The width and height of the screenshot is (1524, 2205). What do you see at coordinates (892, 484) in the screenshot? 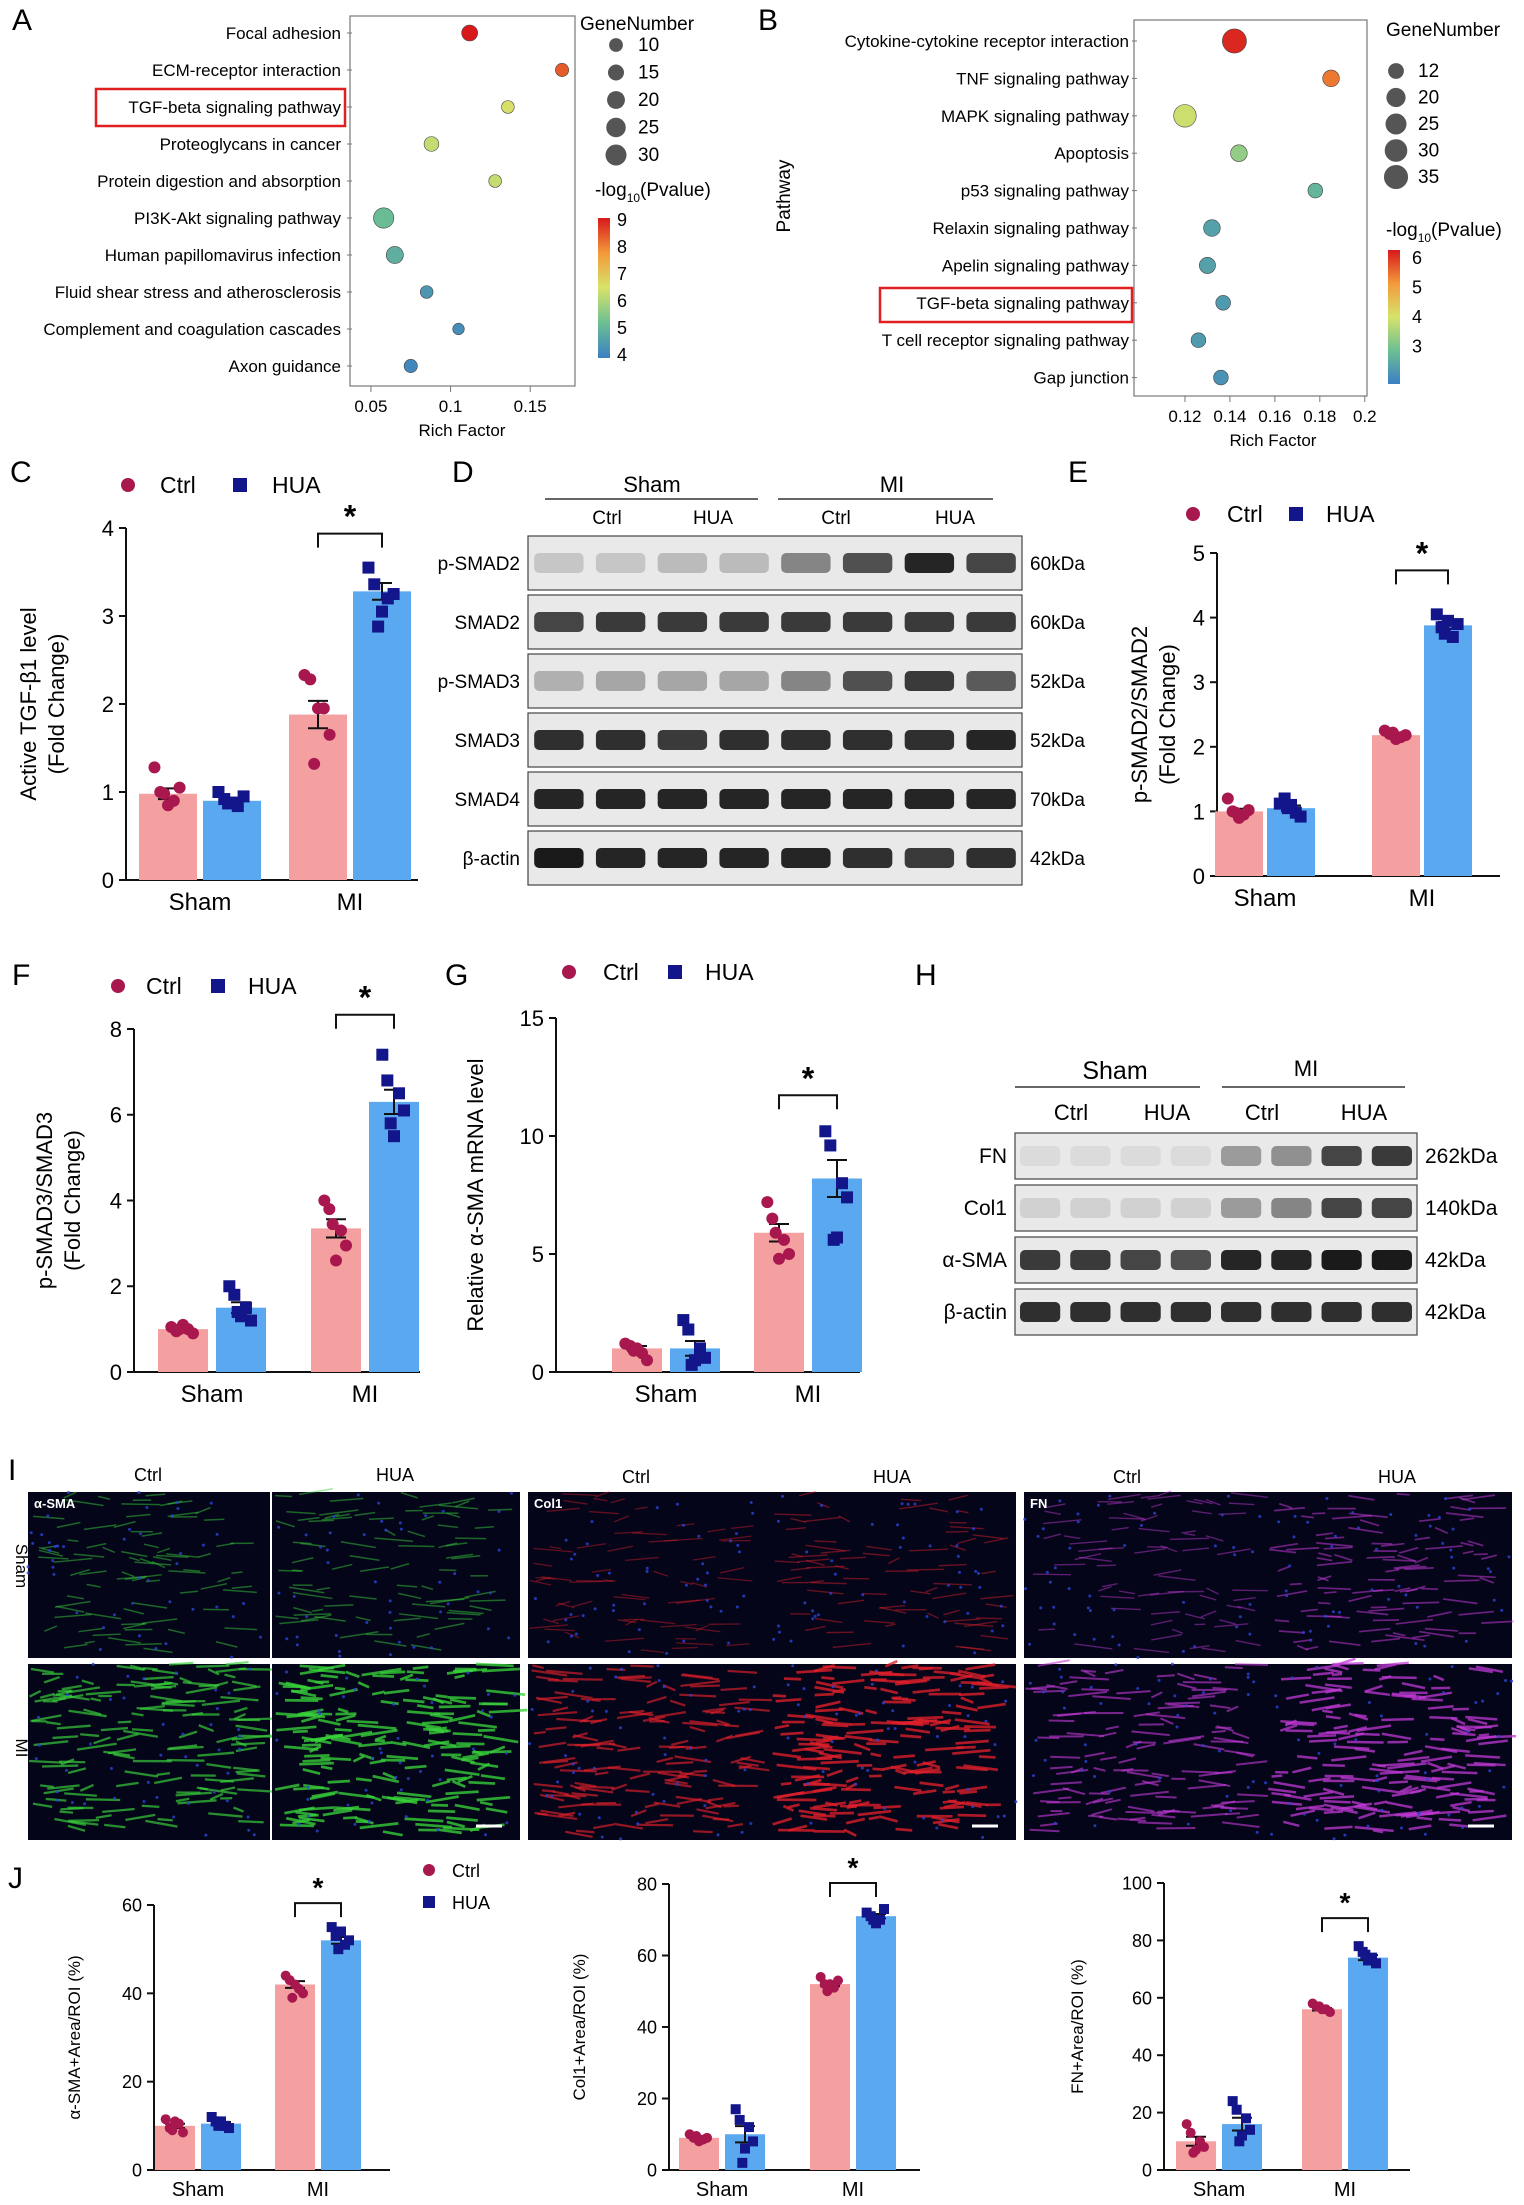
I see `blot-d-mi-label: MI` at bounding box center [892, 484].